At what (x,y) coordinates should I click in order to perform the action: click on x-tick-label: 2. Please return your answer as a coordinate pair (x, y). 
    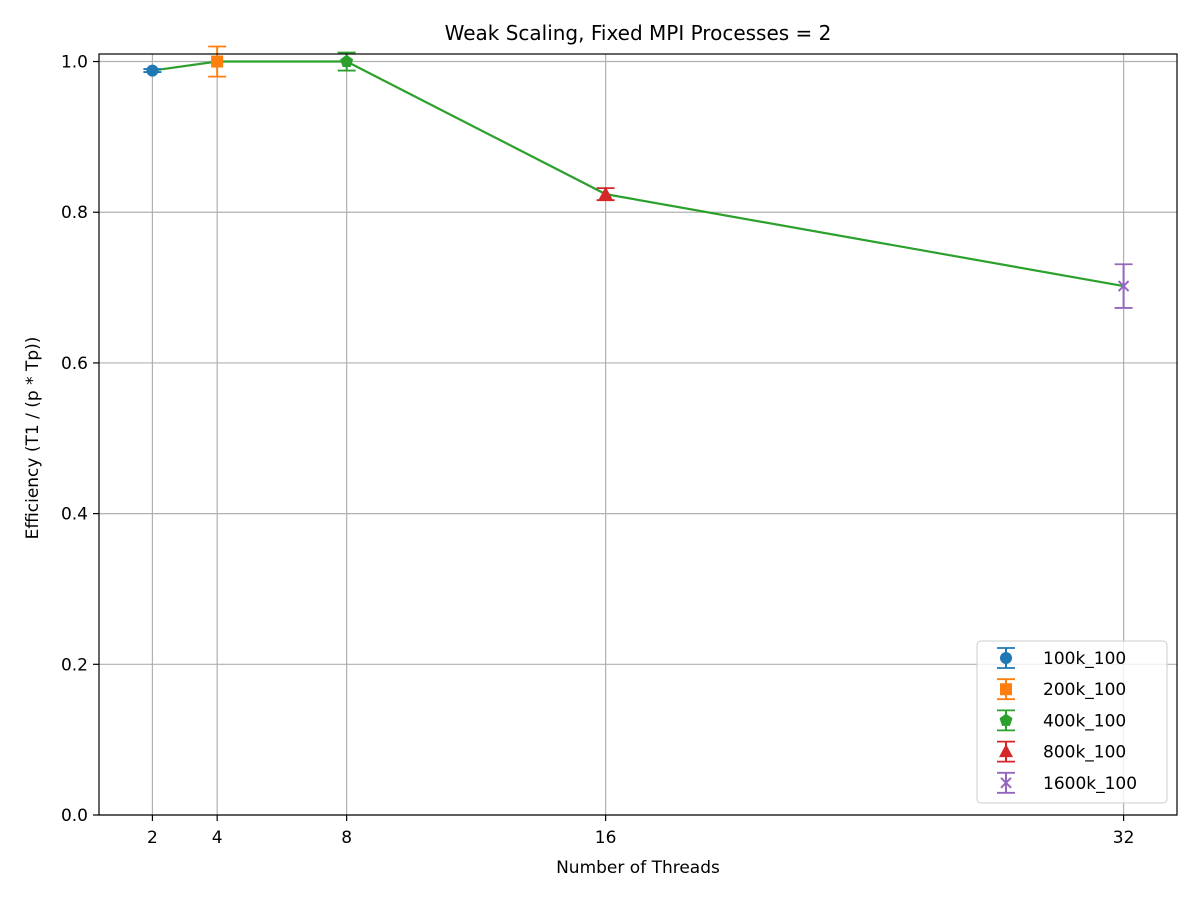
    Looking at the image, I should click on (152, 838).